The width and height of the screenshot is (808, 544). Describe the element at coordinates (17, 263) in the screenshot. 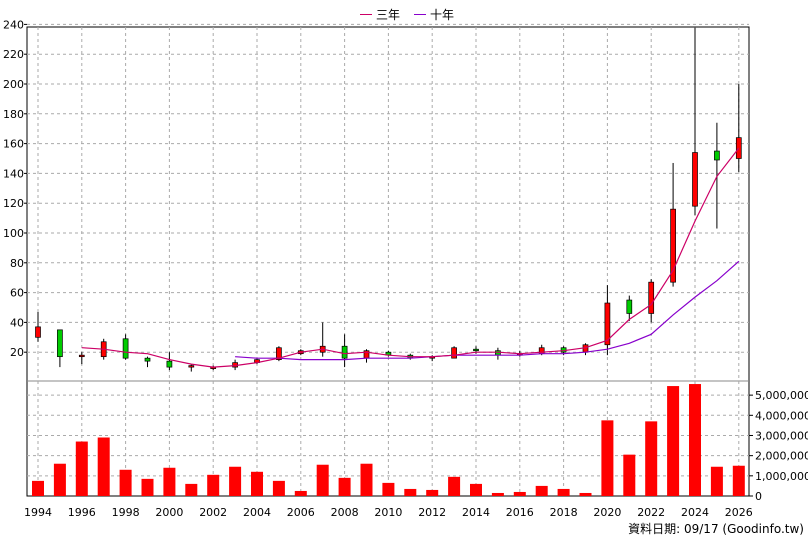

I see `price-tick-label: 80` at that location.